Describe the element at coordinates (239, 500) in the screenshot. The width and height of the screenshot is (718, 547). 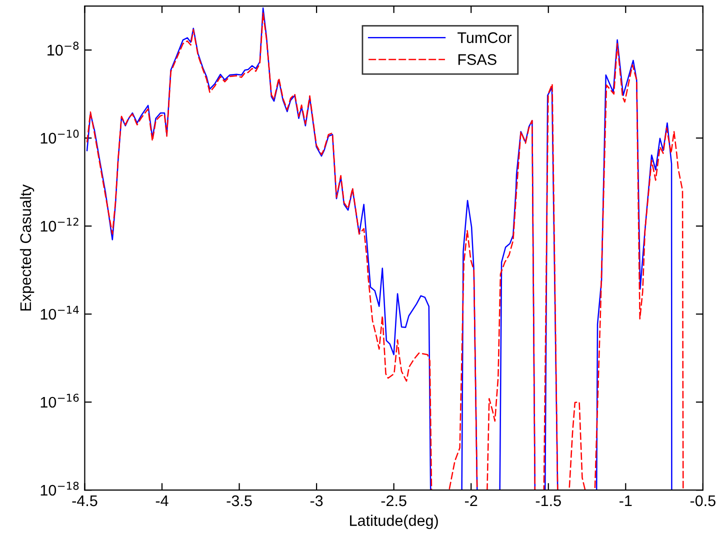
I see `x-tick-label: -3.5` at that location.